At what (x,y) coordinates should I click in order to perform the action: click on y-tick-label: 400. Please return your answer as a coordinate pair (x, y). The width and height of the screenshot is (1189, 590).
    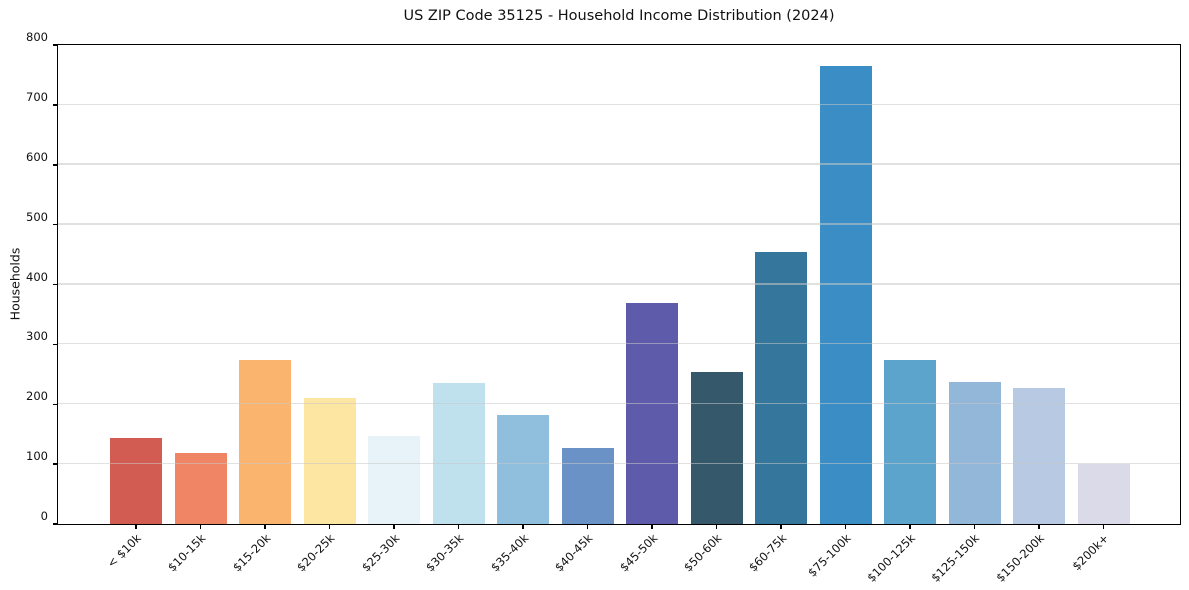
    Looking at the image, I should click on (37, 276).